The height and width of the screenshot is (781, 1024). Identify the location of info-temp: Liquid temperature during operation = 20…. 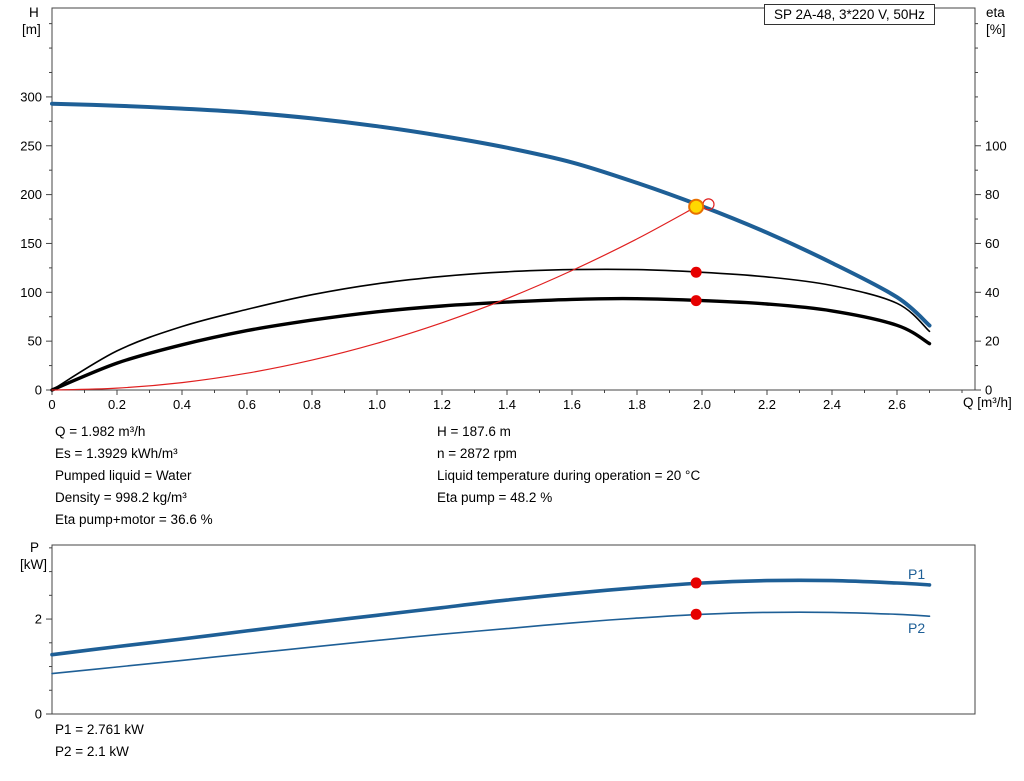
(569, 475).